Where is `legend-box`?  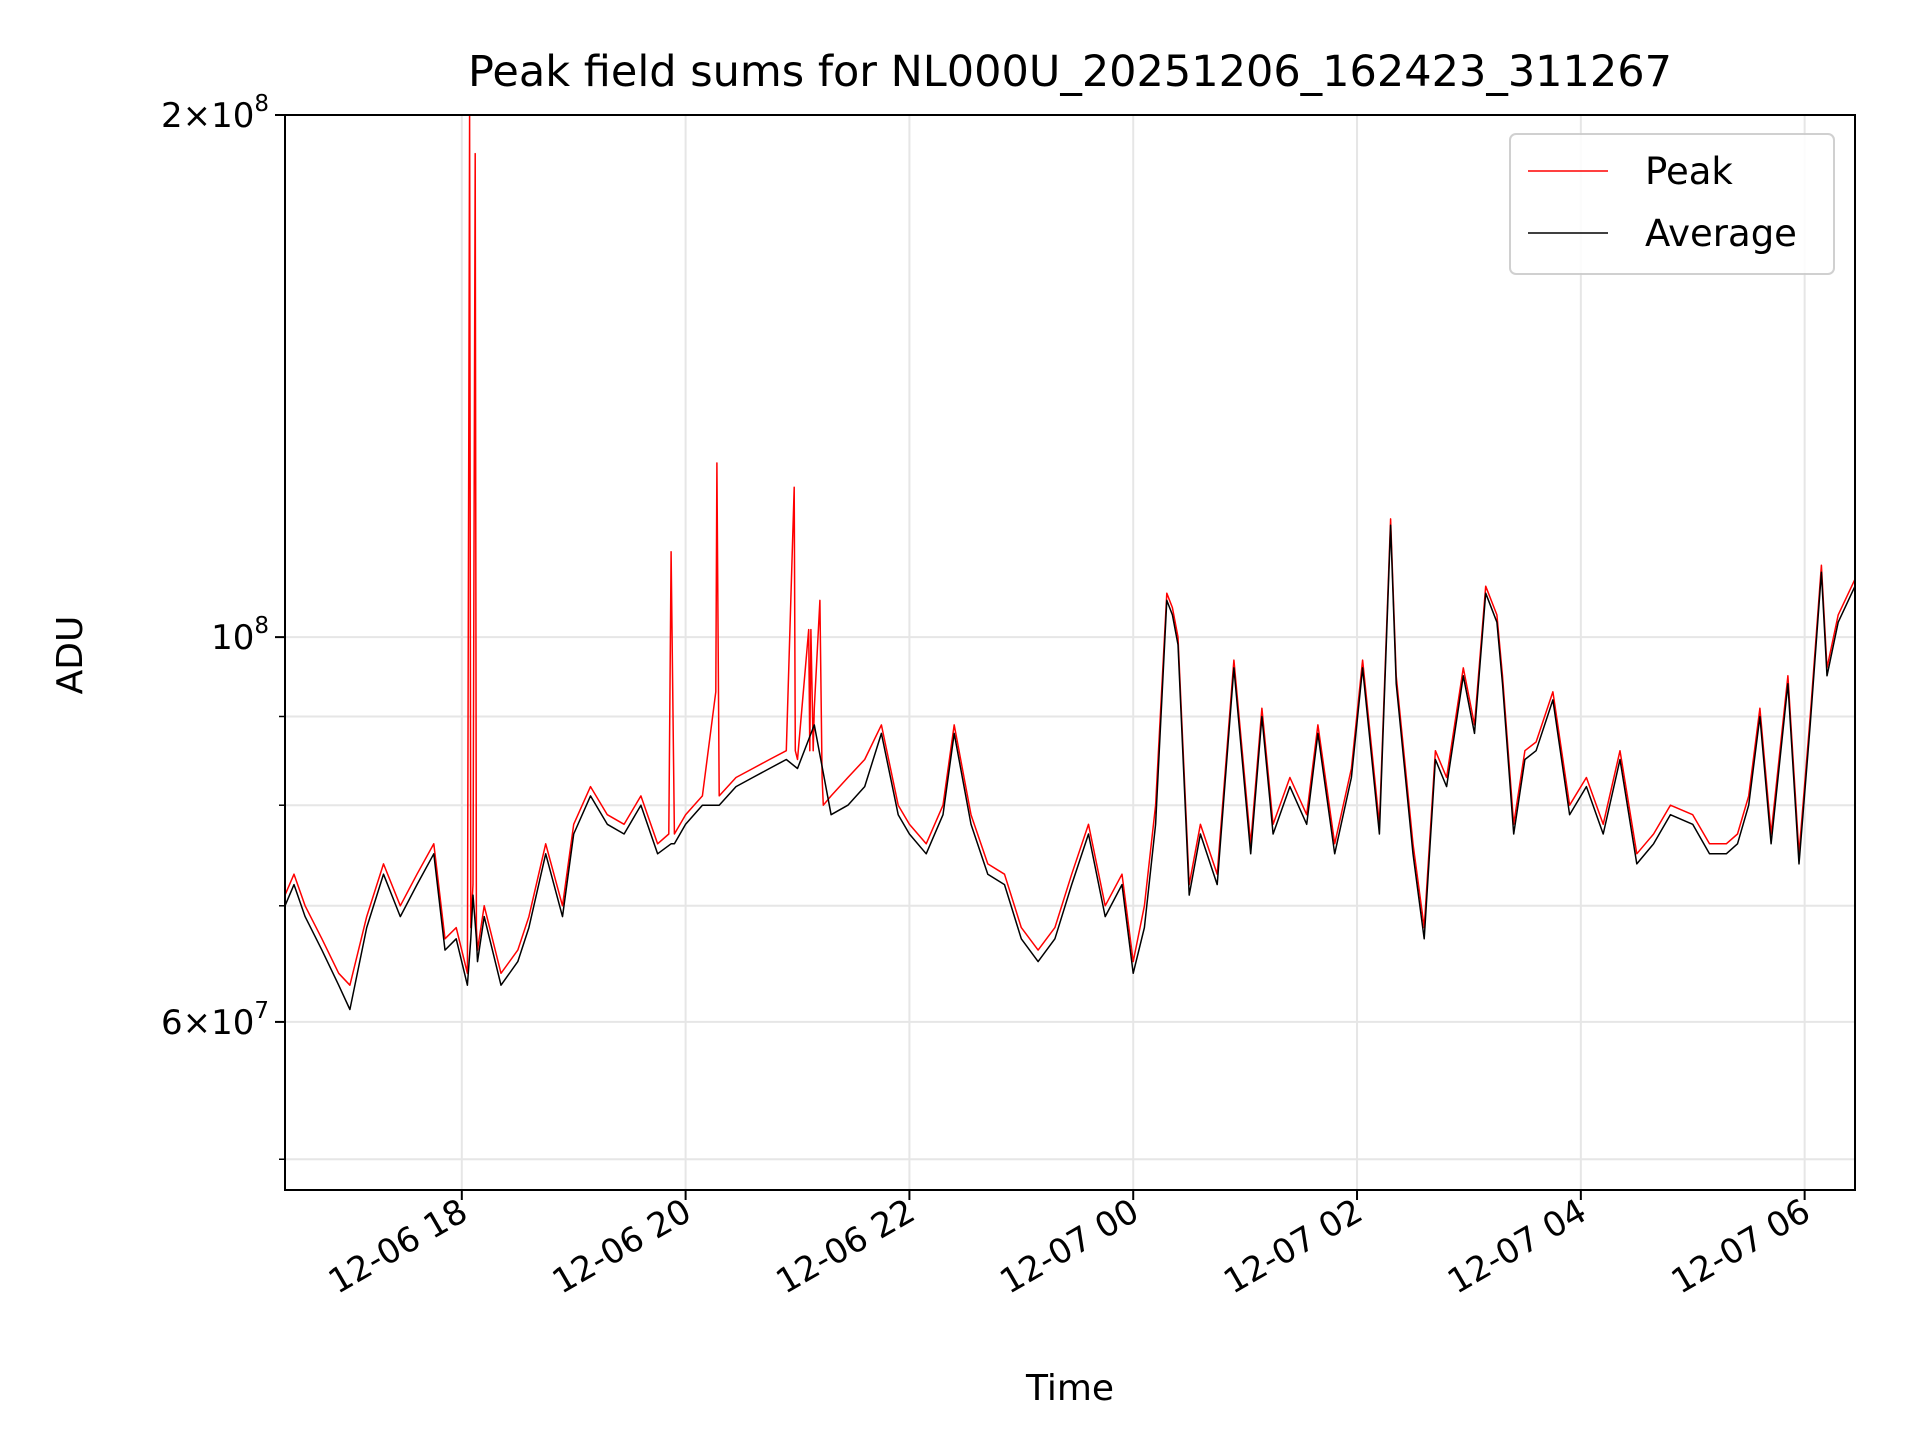
legend-box is located at coordinates (1672, 204).